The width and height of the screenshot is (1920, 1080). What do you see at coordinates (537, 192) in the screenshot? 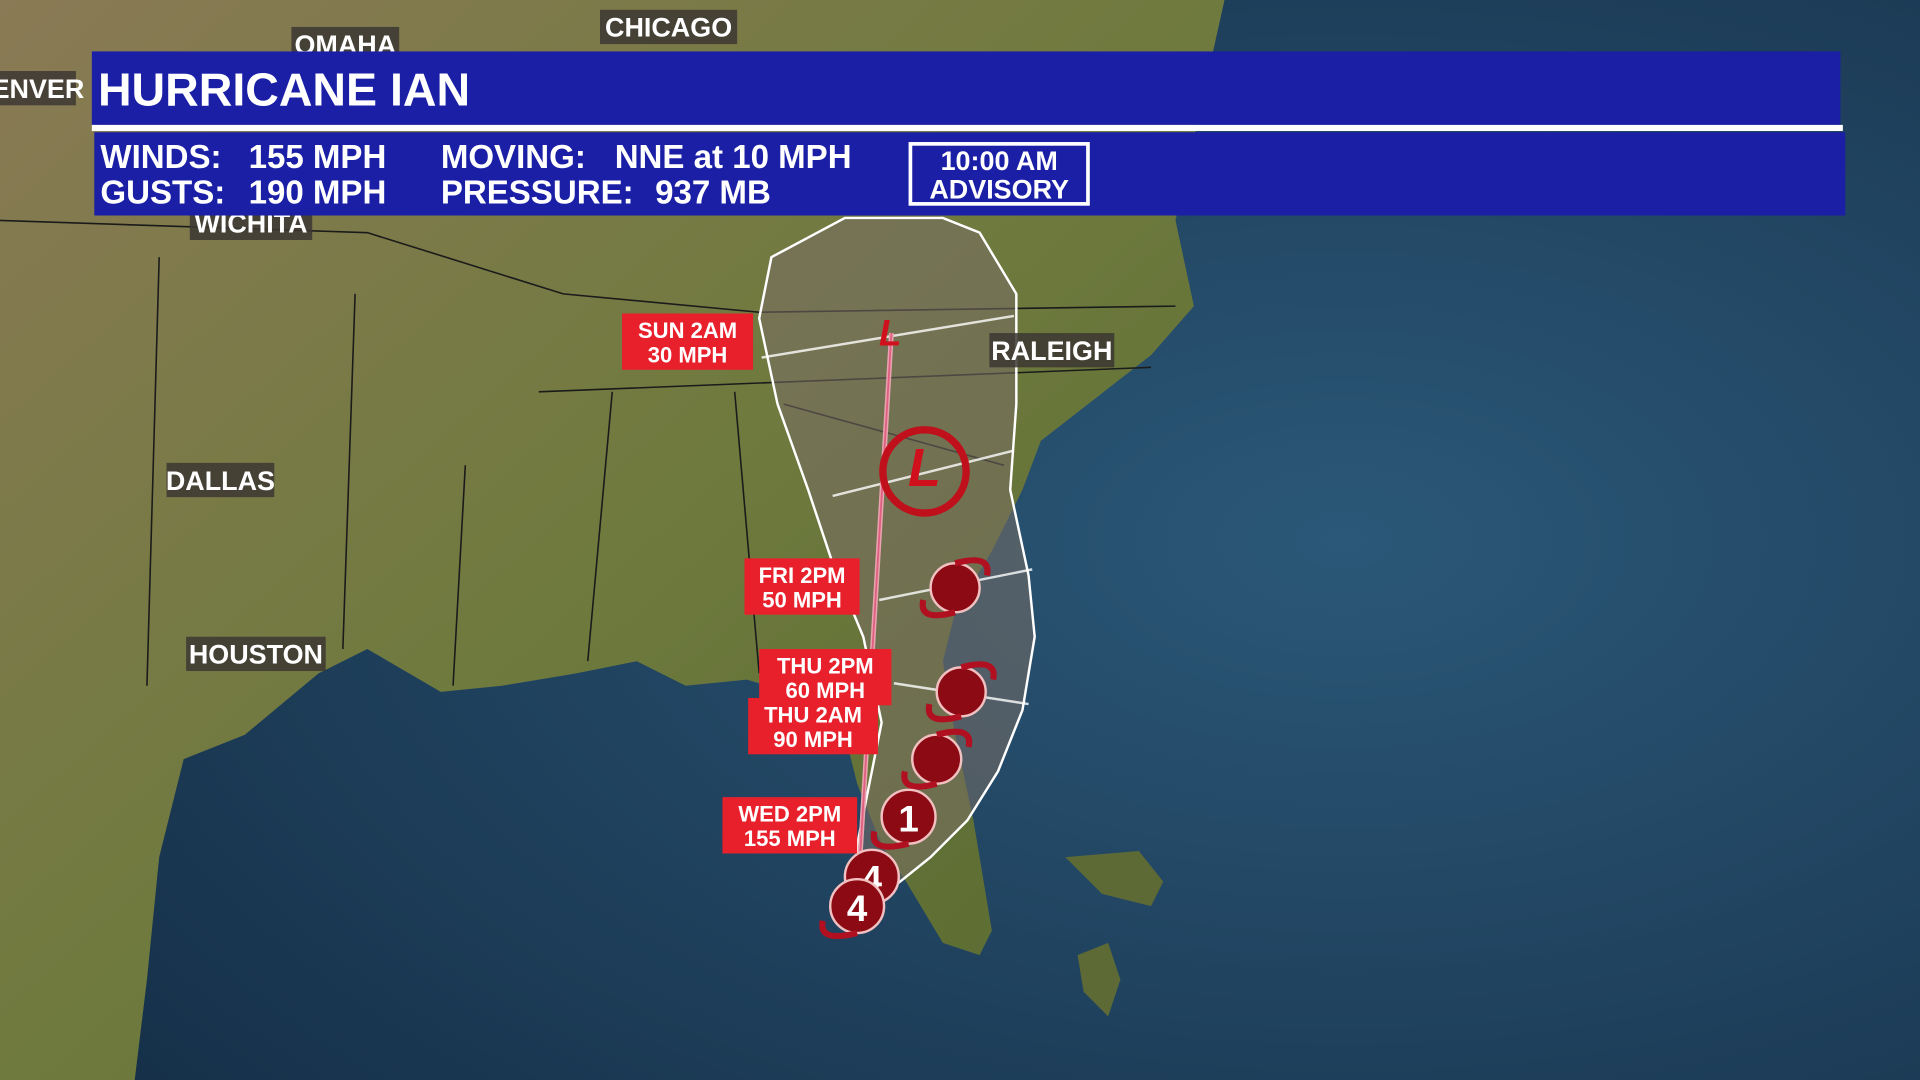
I see `stat-label: PRESSURE:` at bounding box center [537, 192].